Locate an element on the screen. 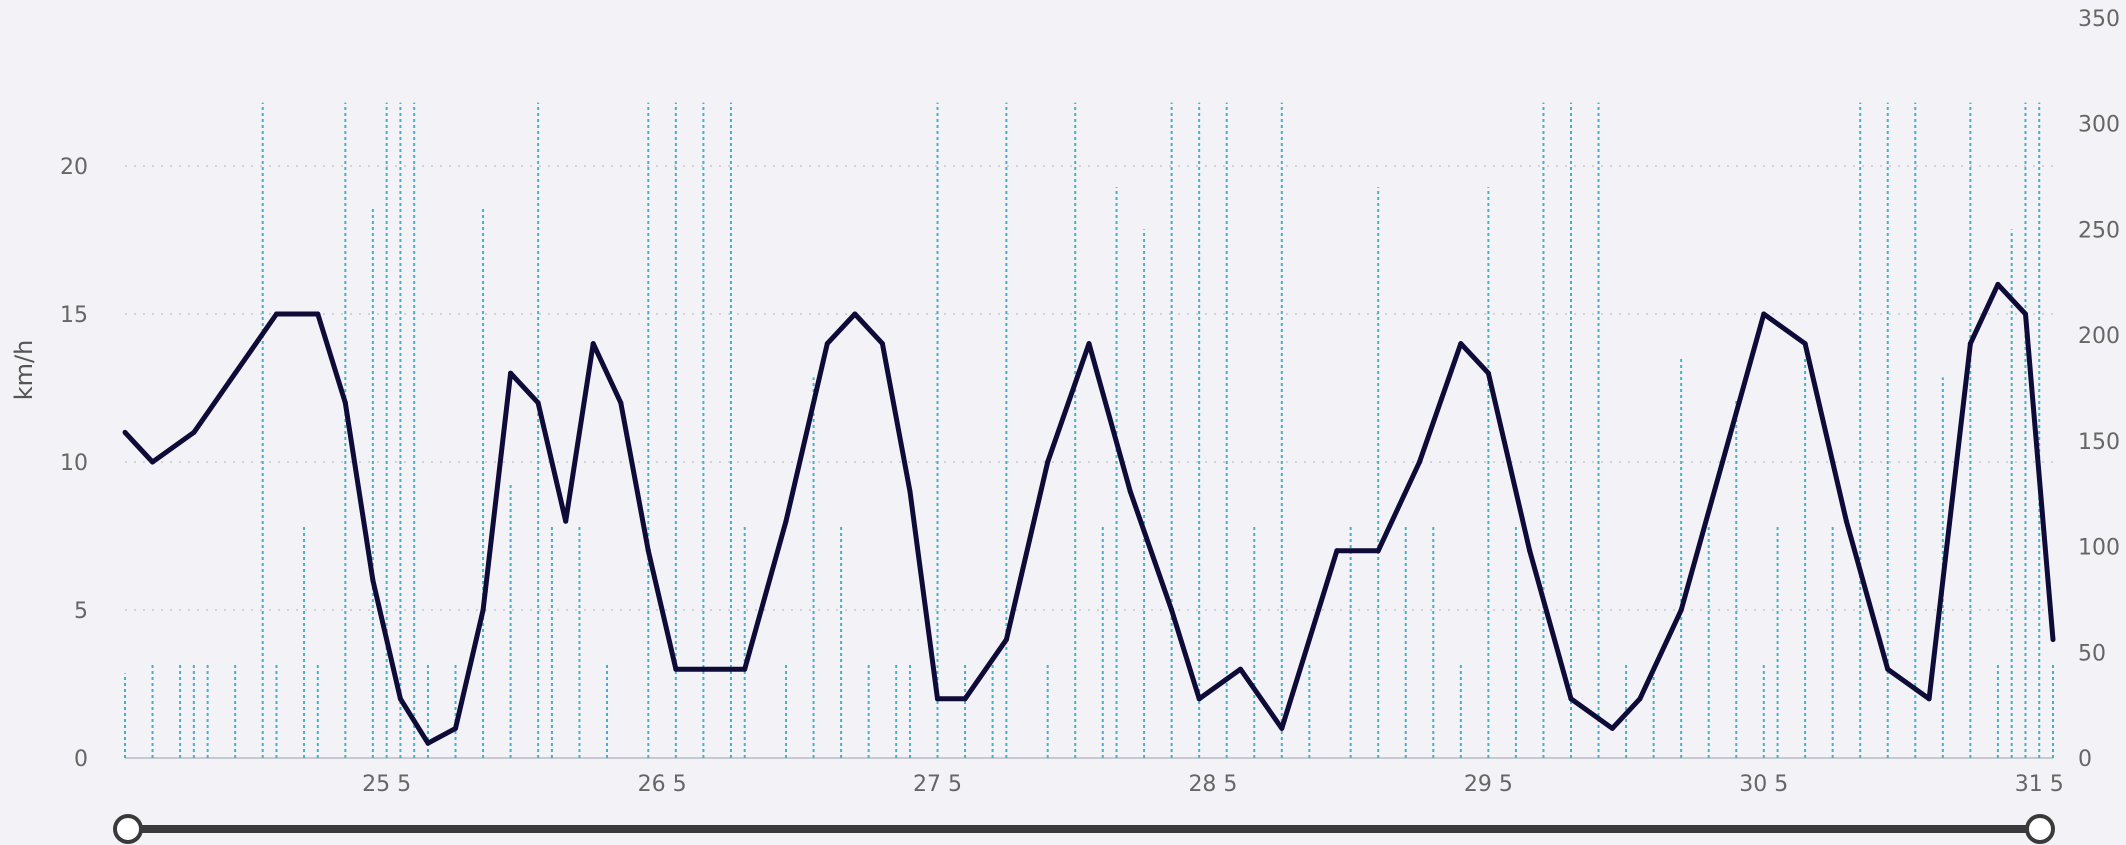 The image size is (2126, 845). x-tick-label: 30 5 is located at coordinates (1763, 784).